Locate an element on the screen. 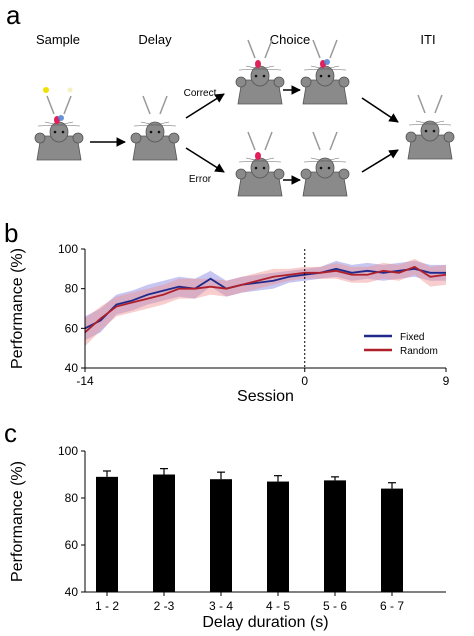 The width and height of the screenshot is (474, 636). panel-a-letter: a is located at coordinates (13, 15).